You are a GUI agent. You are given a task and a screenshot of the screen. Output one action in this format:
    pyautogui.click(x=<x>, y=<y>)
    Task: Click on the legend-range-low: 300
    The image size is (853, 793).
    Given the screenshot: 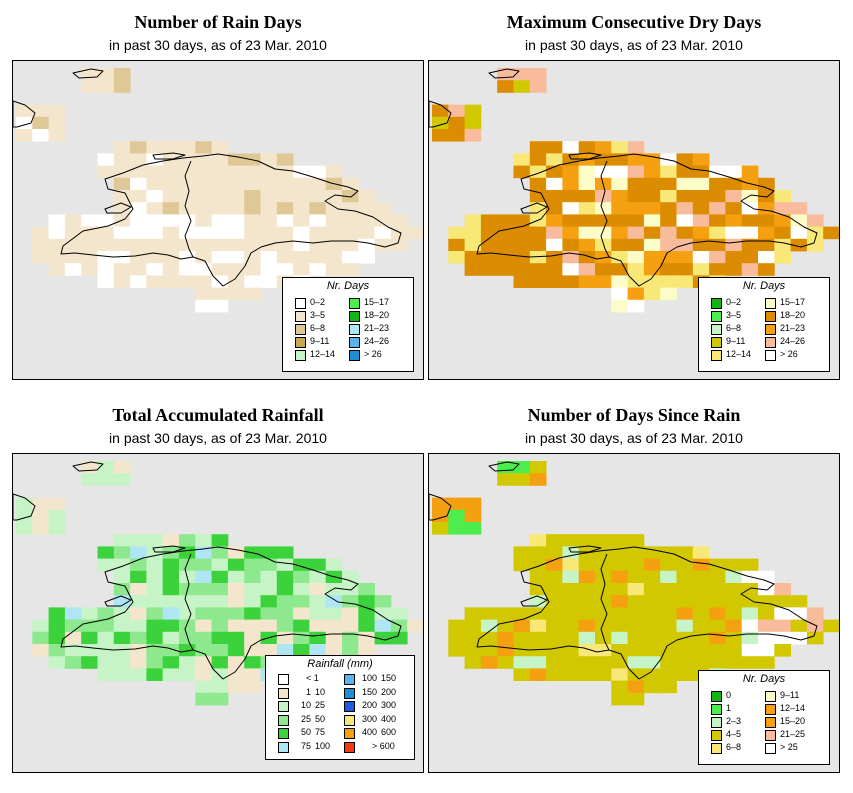 What is the action you would take?
    pyautogui.click(x=369, y=718)
    